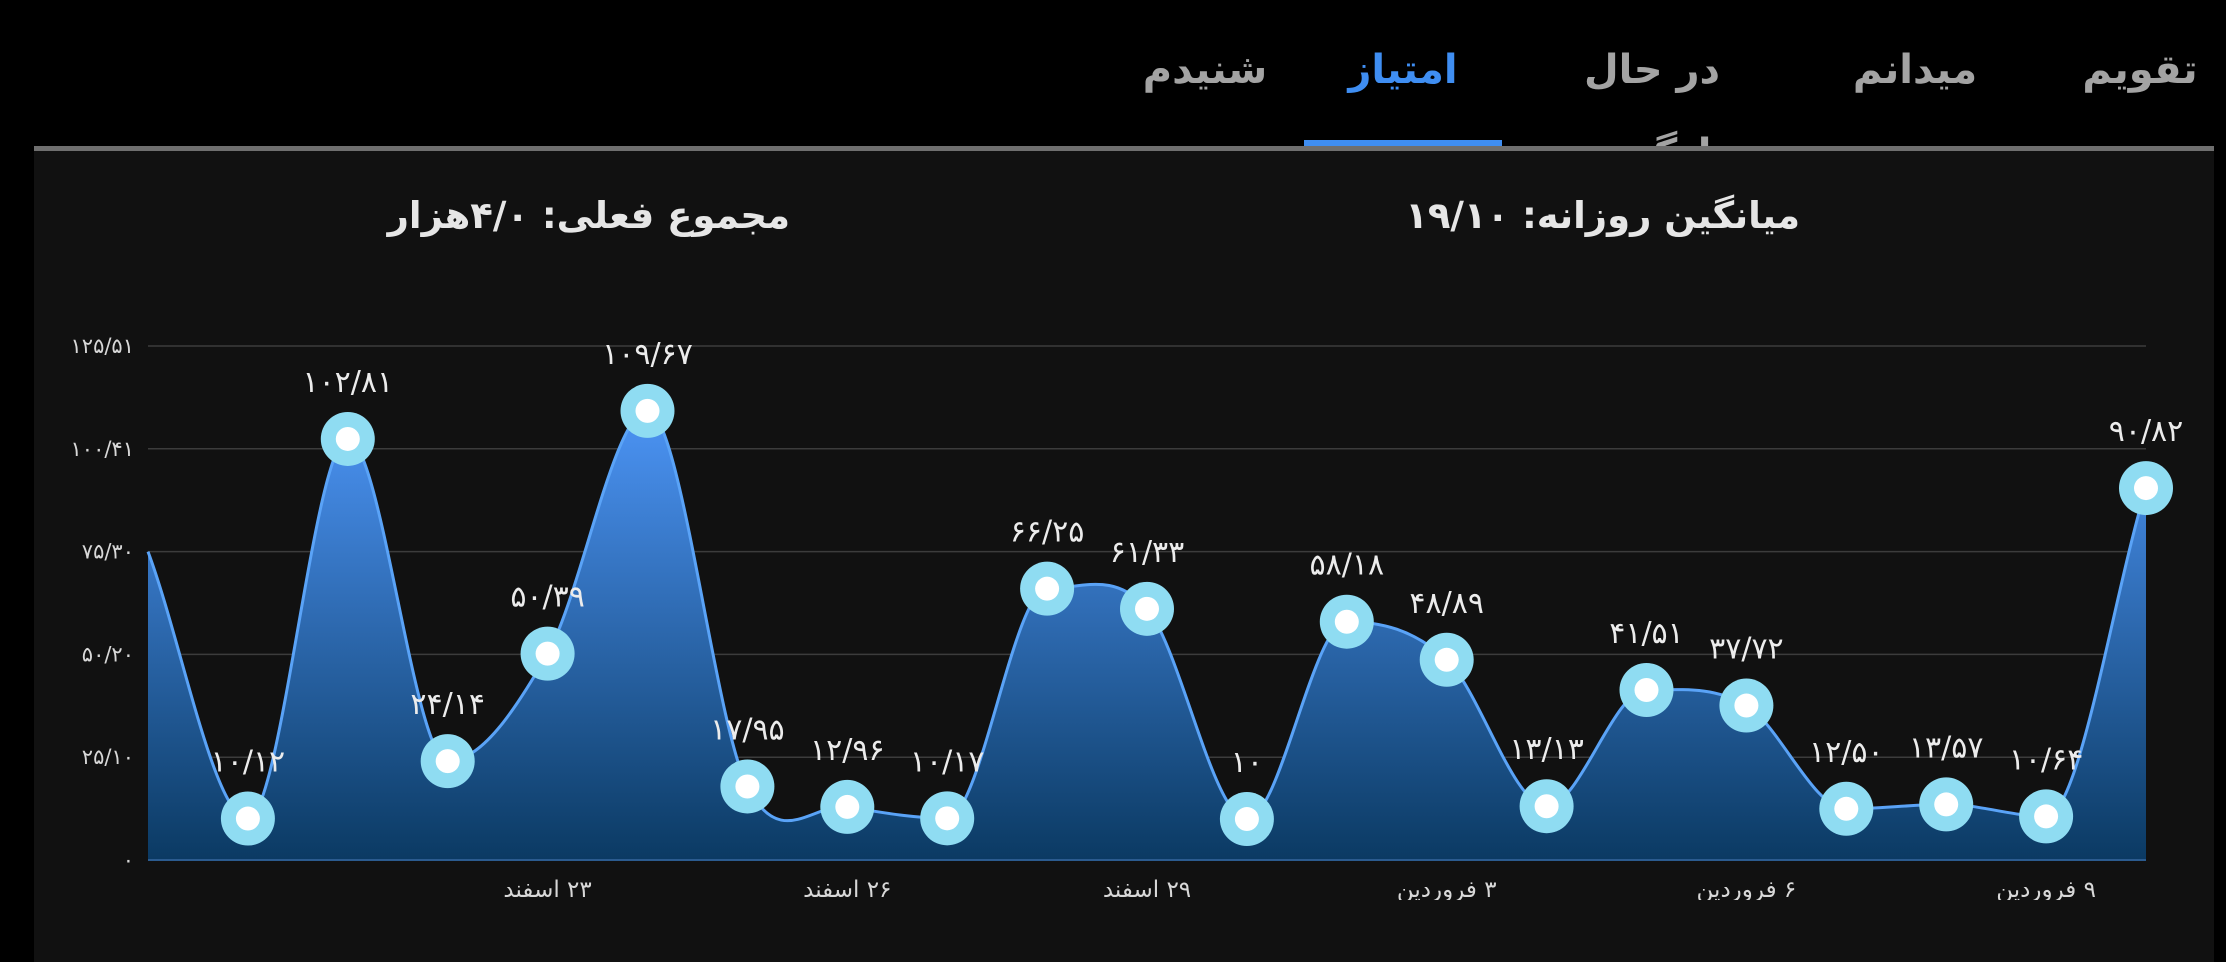  Describe the element at coordinates (1247, 762) in the screenshot. I see `data-label: ۱۰` at that location.